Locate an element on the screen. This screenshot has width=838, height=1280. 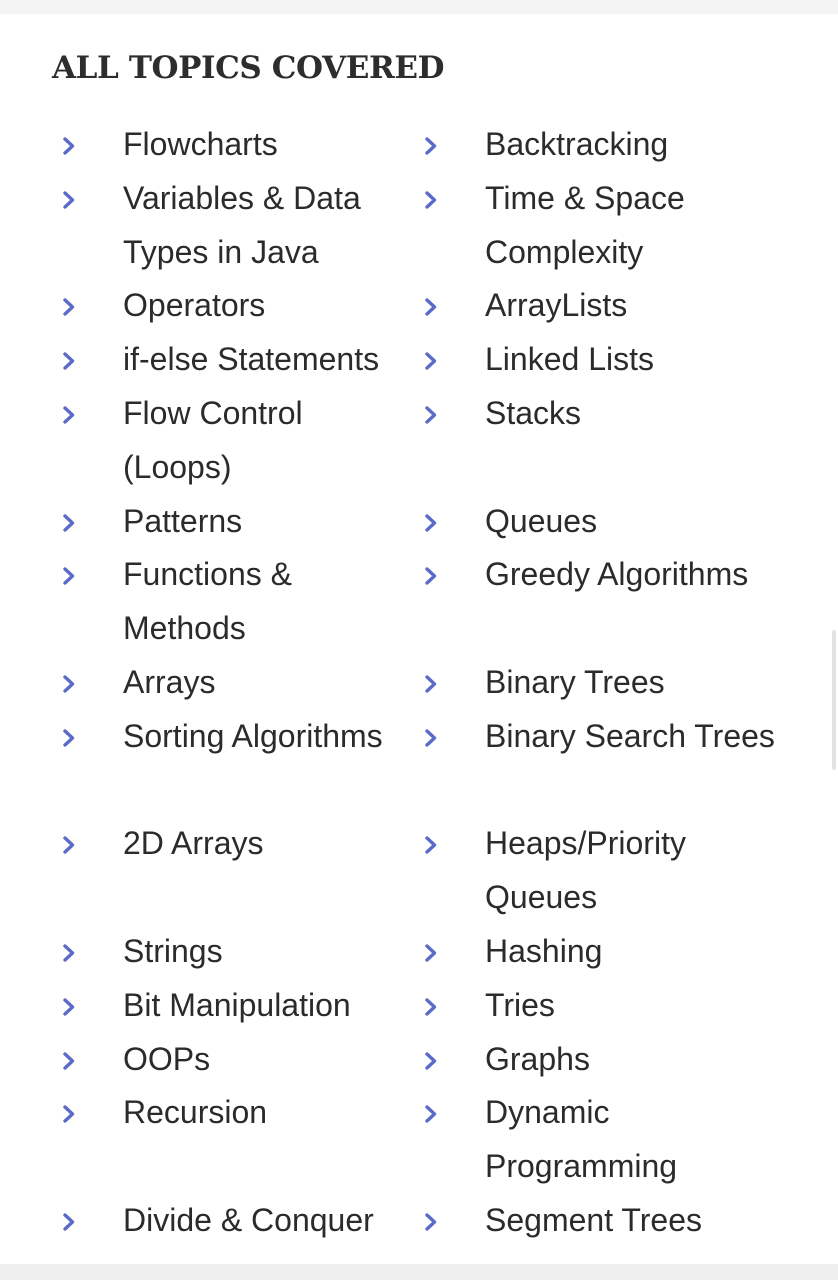
topic-item: Binary Trees is located at coordinates (623, 683).